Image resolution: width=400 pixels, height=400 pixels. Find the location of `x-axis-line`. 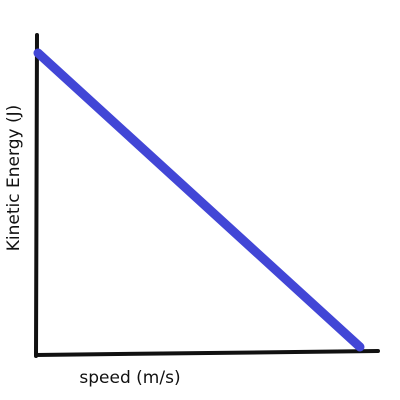

x-axis-line is located at coordinates (207, 353).